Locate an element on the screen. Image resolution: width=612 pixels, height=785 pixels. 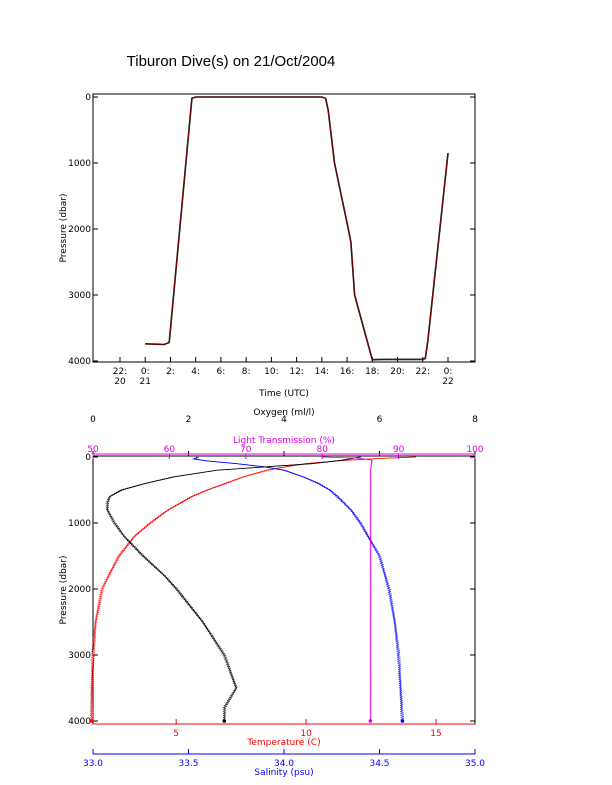
light-transmission-tick-label: 70 is located at coordinates (246, 450).